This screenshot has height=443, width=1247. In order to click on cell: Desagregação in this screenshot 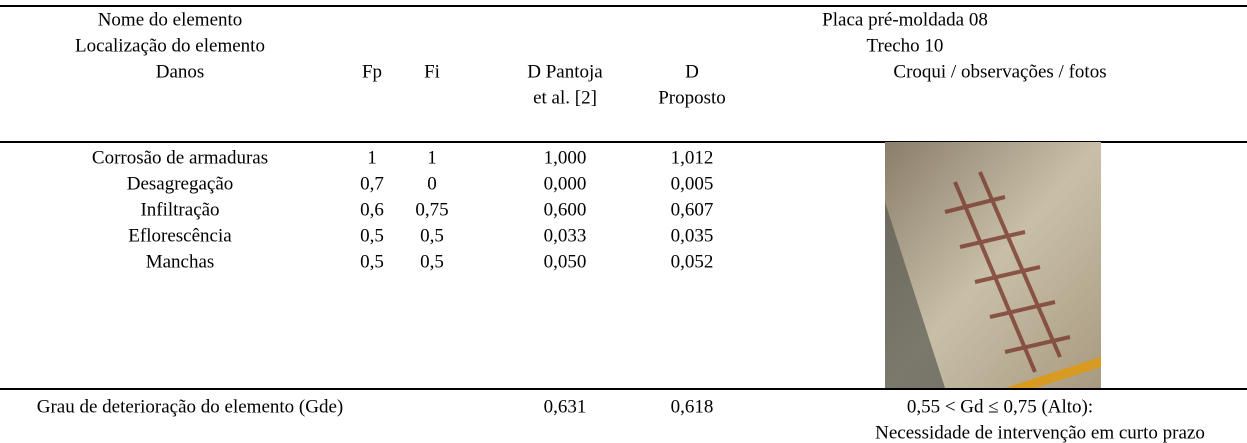, I will do `click(180, 184)`.